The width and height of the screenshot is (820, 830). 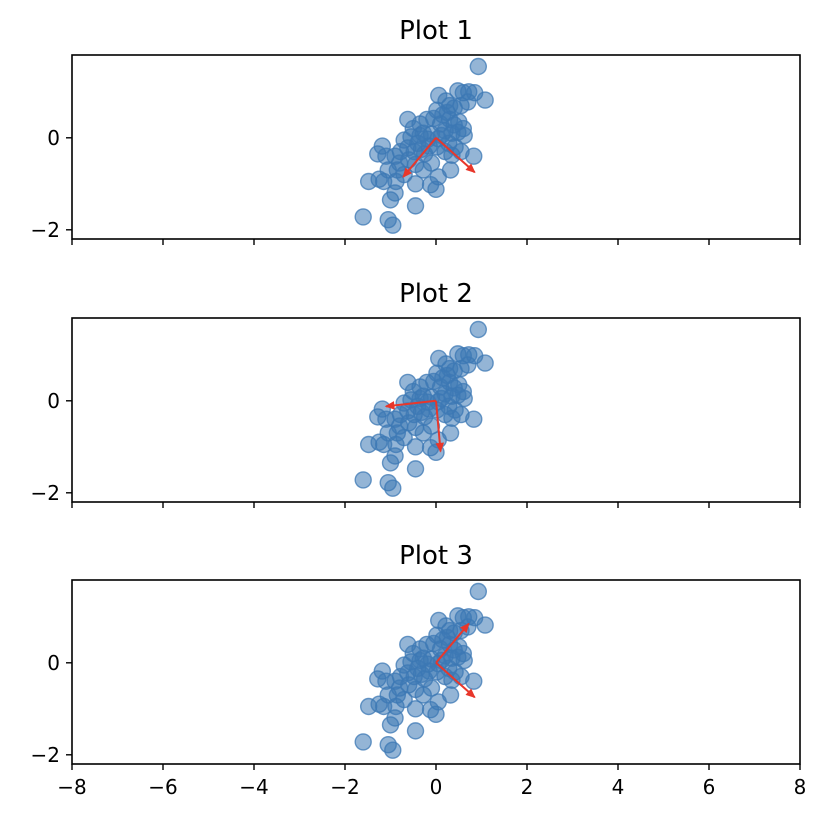 I want to click on x-tick-label: 2, so click(x=527, y=787).